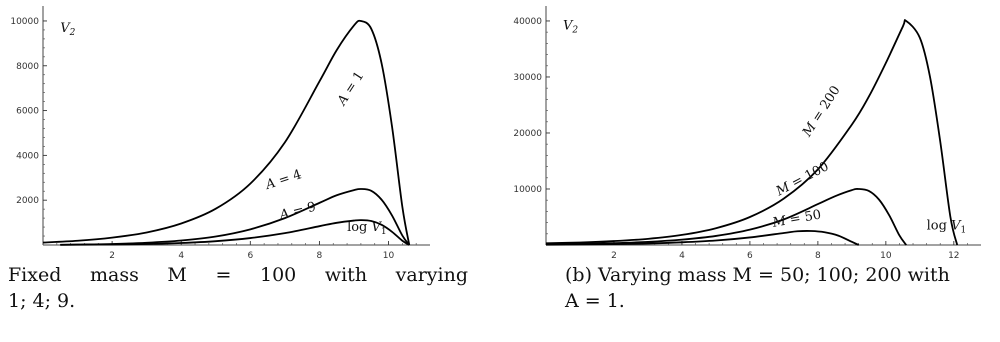  What do you see at coordinates (27, 156) in the screenshot?
I see `y-tick-label: 4000` at bounding box center [27, 156].